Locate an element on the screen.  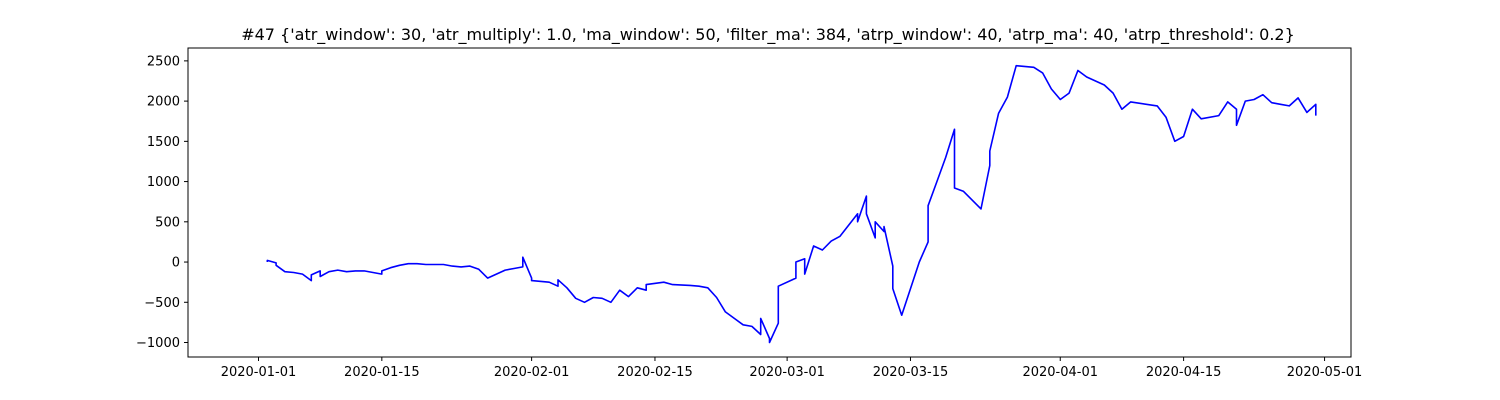
y-tick-label: 0 is located at coordinates (176, 263).